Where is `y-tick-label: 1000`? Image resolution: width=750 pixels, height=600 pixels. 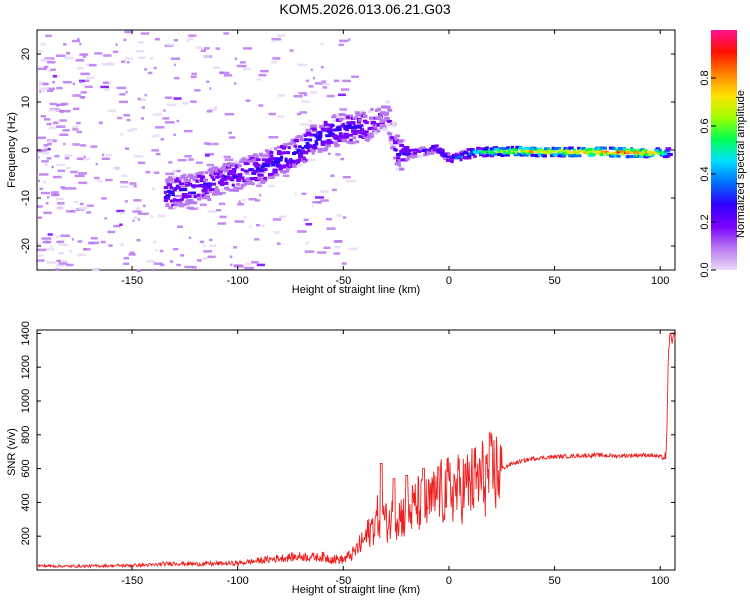 y-tick-label: 1000 is located at coordinates (26, 401).